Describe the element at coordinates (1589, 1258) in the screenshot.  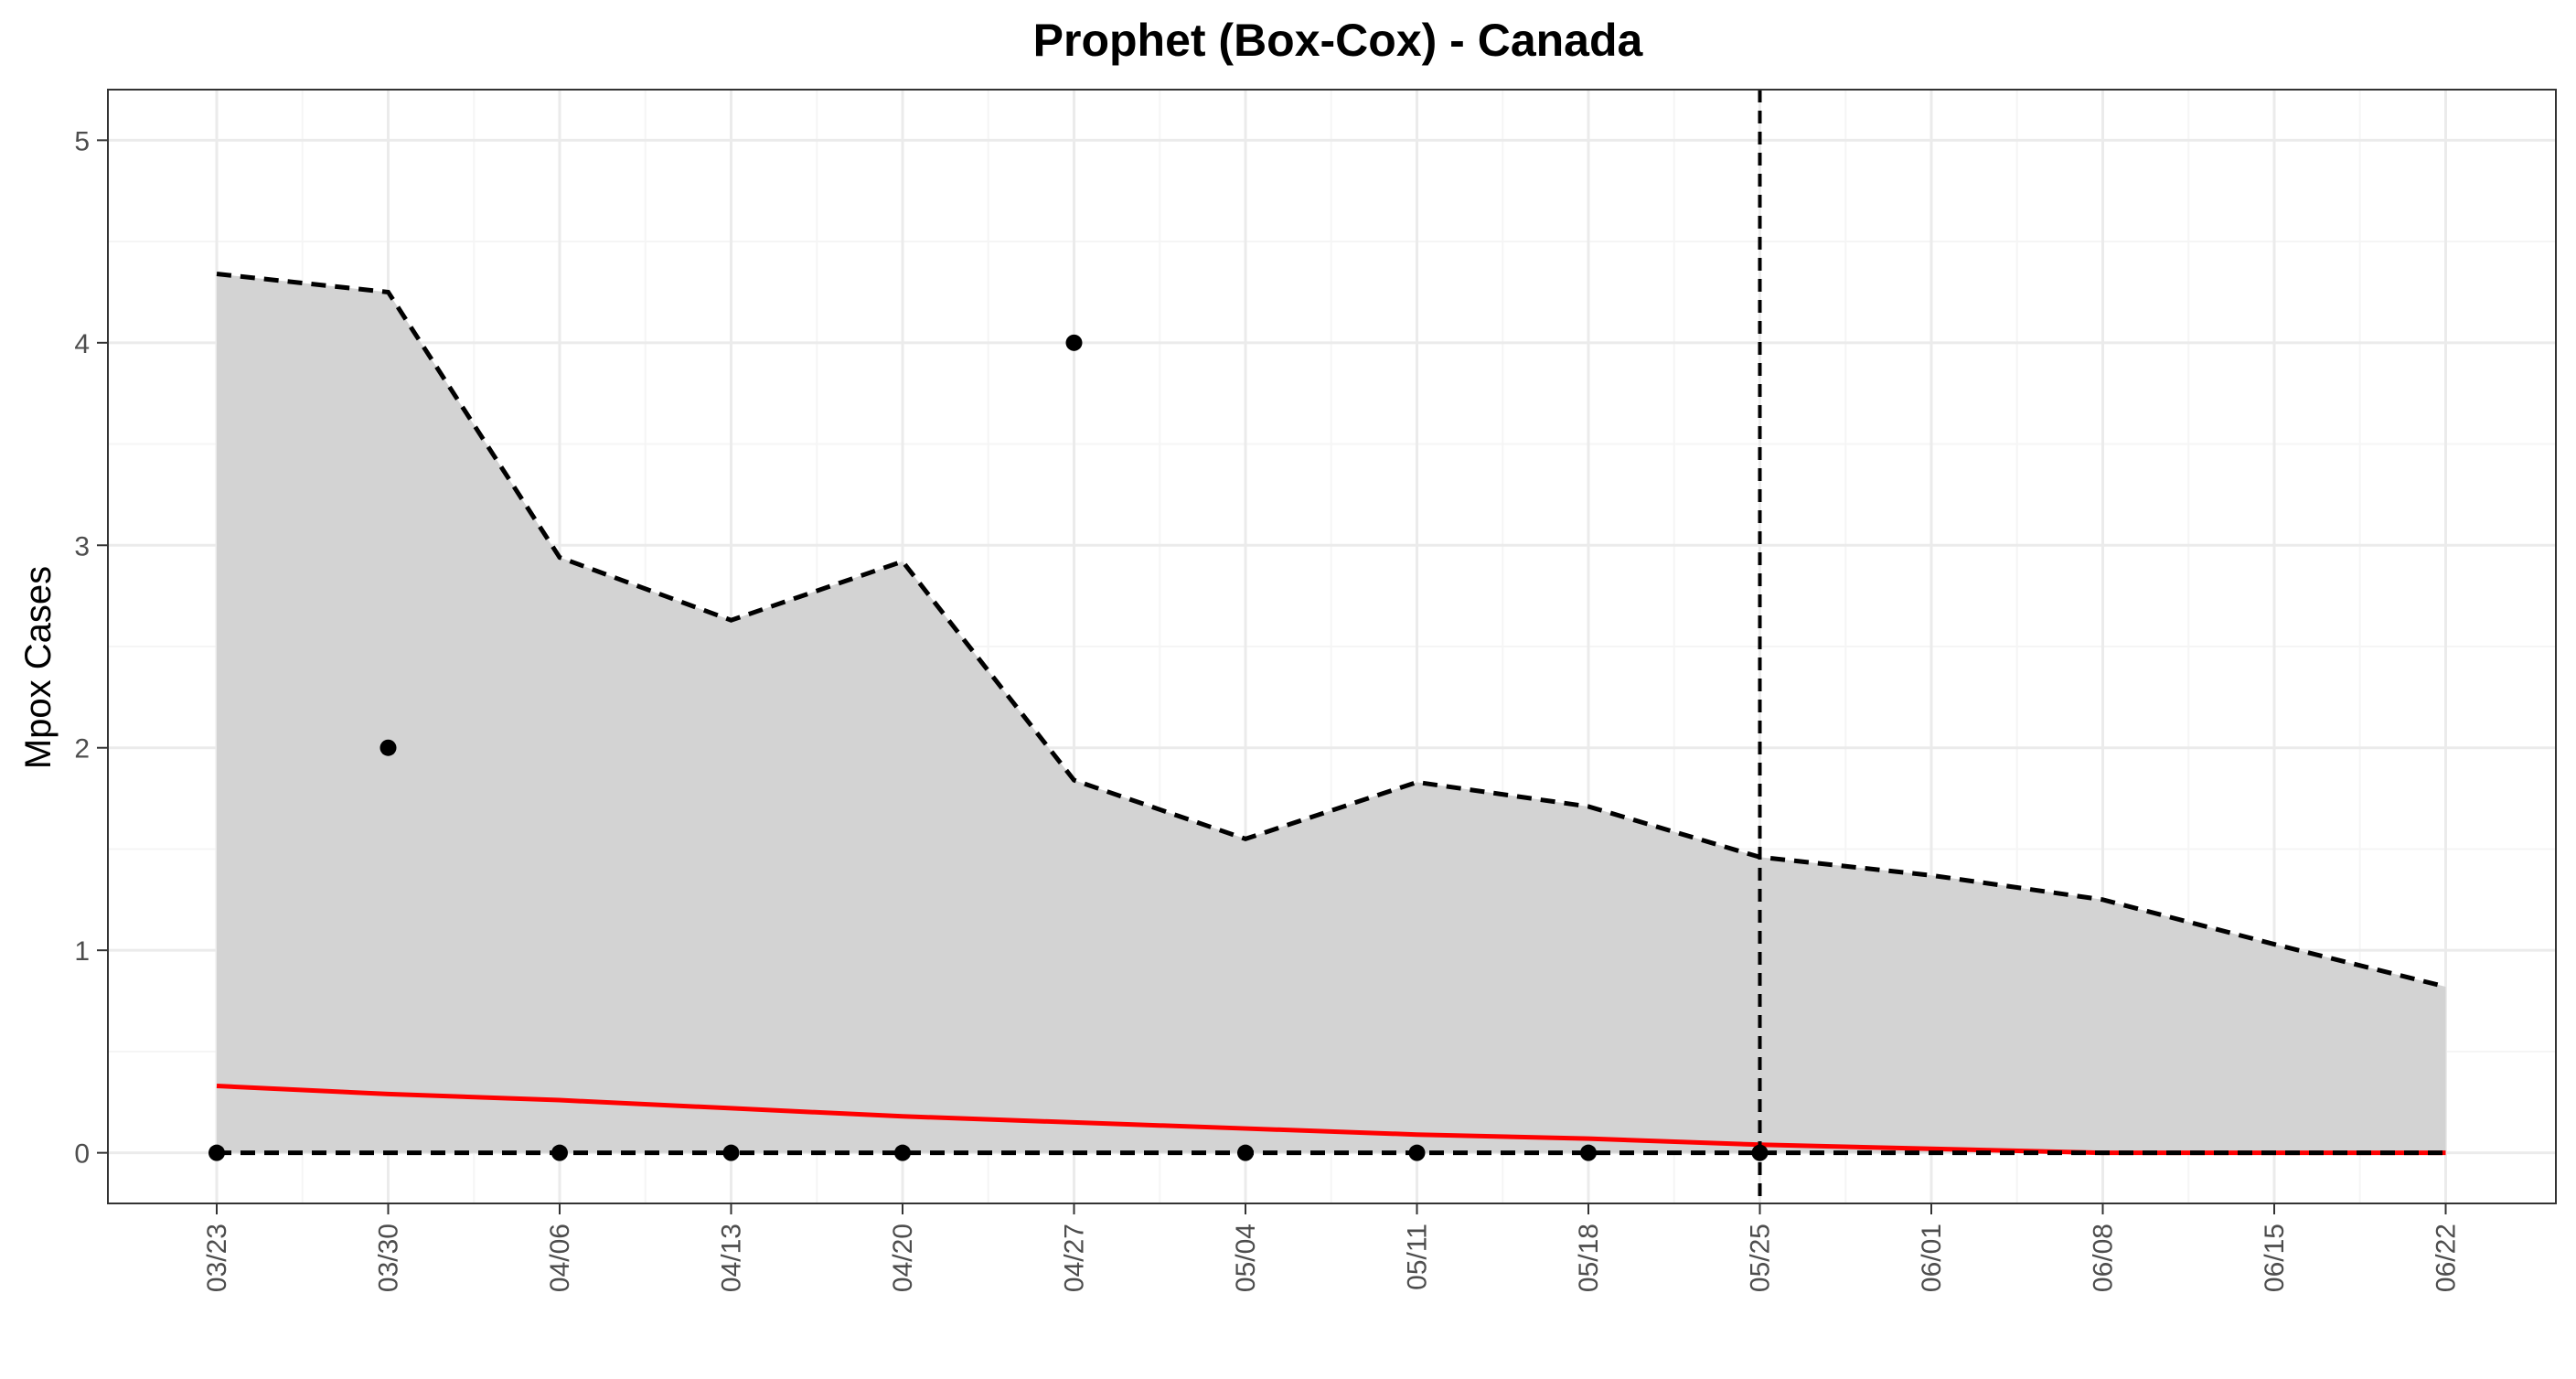
I see `x-tick-label: 05/18` at that location.